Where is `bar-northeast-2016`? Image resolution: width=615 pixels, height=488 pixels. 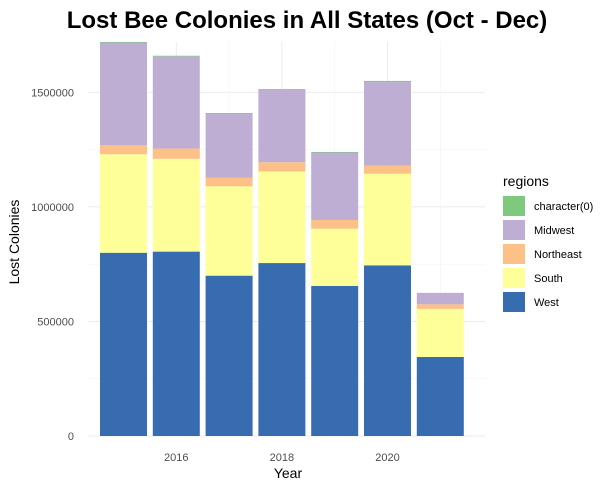 bar-northeast-2016 is located at coordinates (176, 153).